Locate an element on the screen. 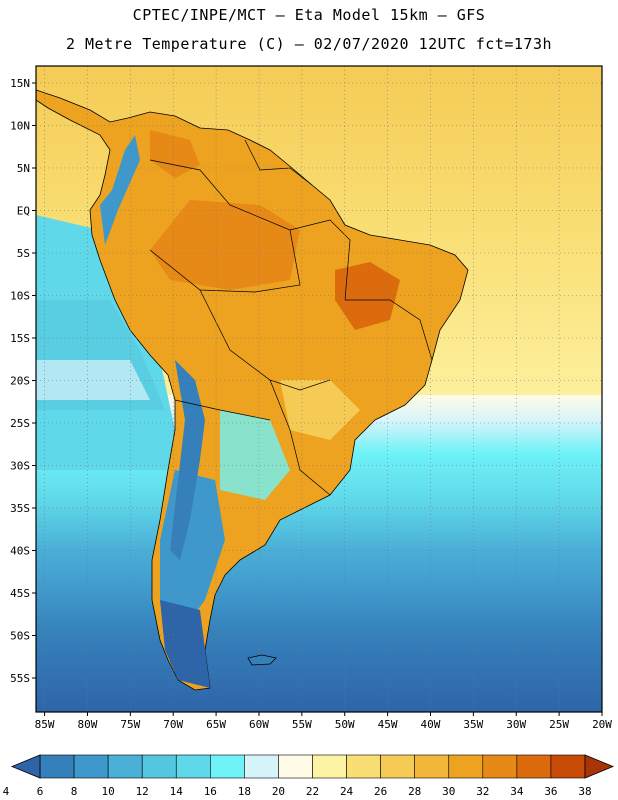 Image resolution: width=618 pixels, height=800 pixels. border-brazil-west is located at coordinates (320, 260).